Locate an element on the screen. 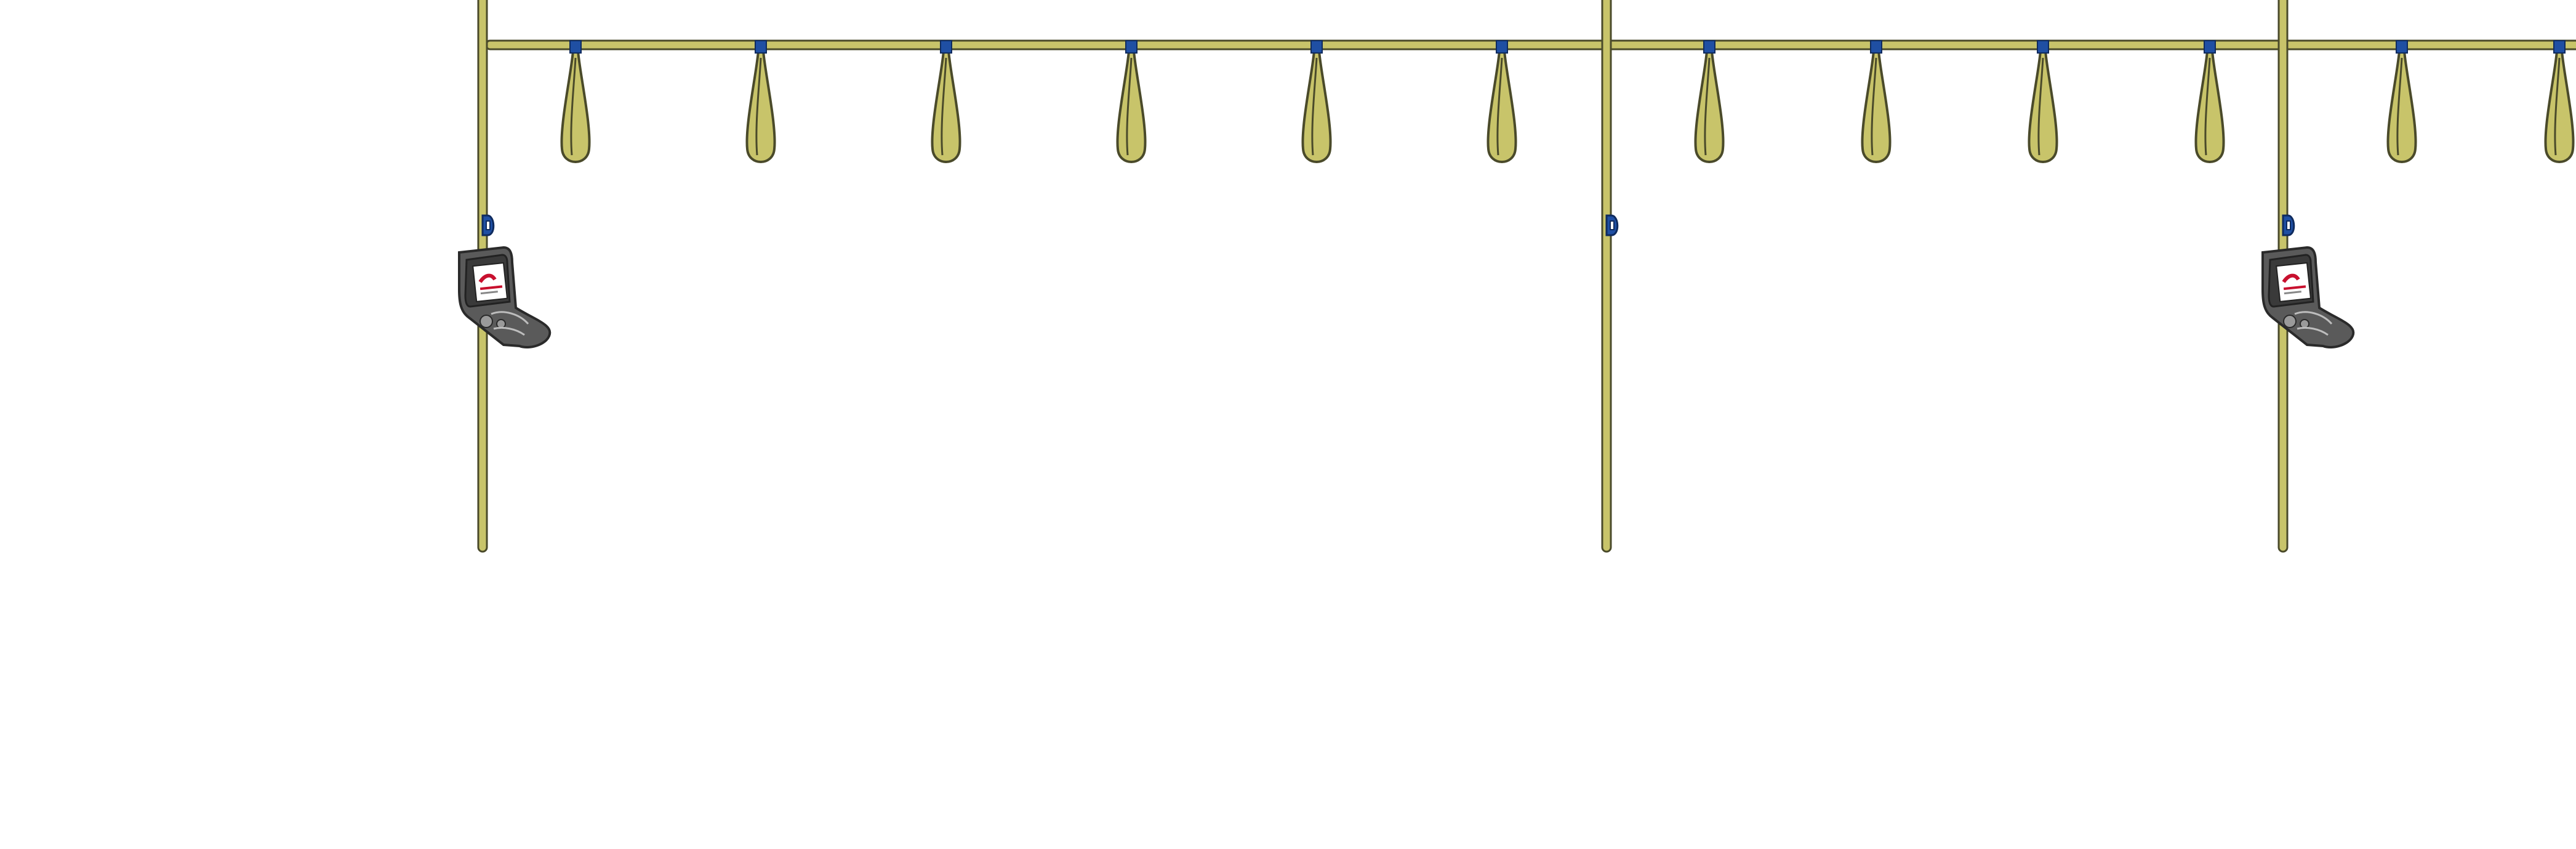 This screenshot has height=849, width=2576. horizontal-handrail is located at coordinates (1531, 44).